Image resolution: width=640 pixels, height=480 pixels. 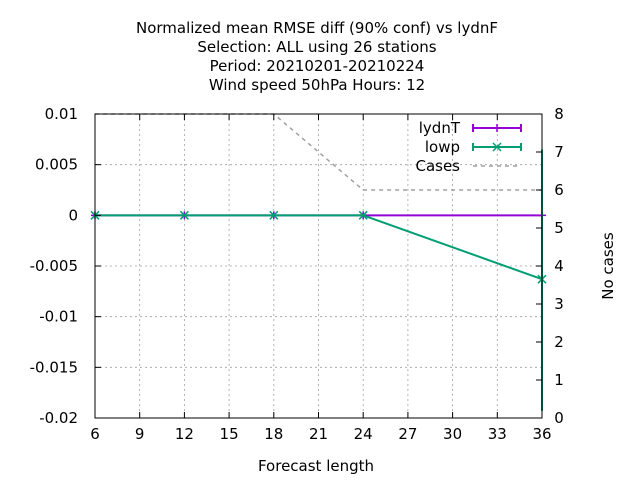 I want to click on legend-label-lowp: lowp, so click(x=442, y=147).